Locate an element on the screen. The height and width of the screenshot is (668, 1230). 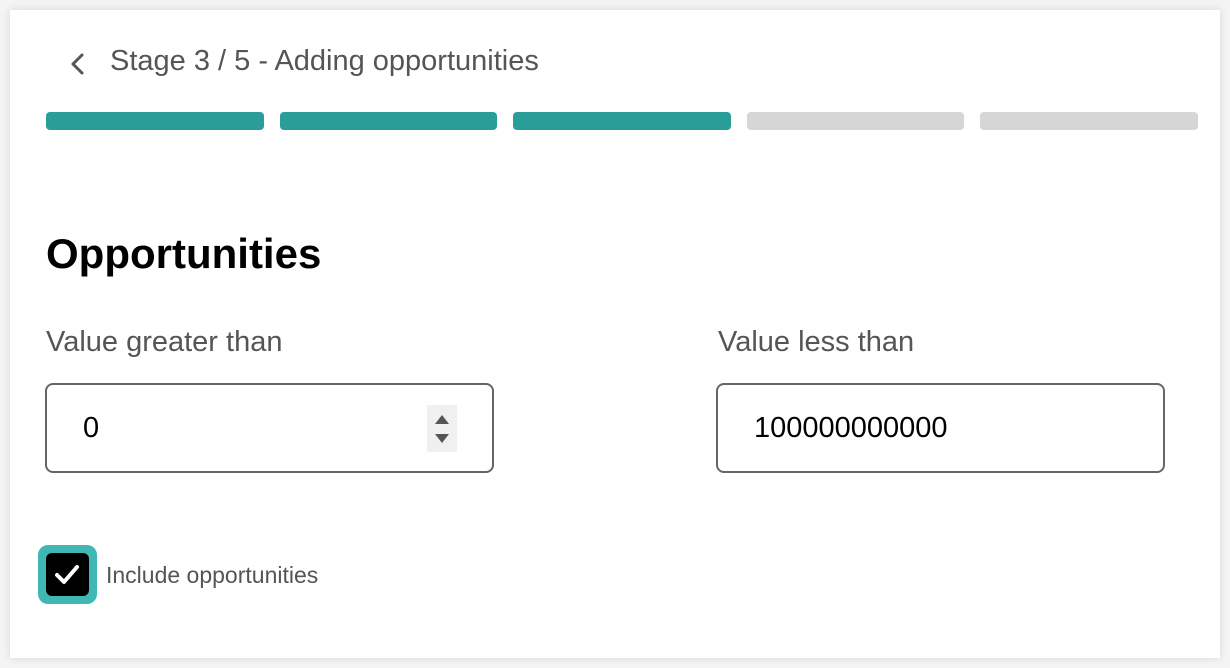
less-than-label: Value less than is located at coordinates (816, 342).